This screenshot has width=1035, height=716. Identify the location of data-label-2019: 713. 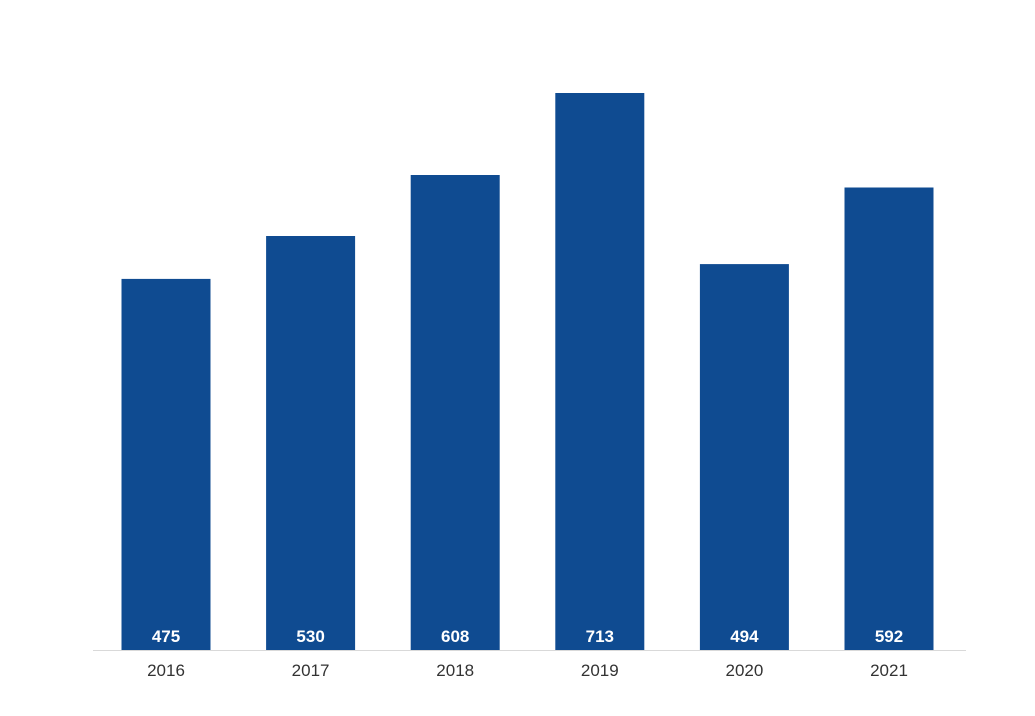
(600, 636).